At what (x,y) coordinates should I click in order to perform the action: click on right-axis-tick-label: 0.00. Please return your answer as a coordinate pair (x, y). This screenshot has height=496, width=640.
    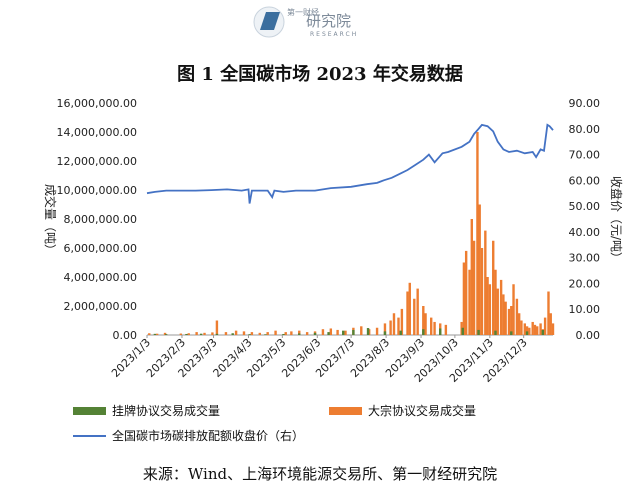
    Looking at the image, I should click on (588, 335).